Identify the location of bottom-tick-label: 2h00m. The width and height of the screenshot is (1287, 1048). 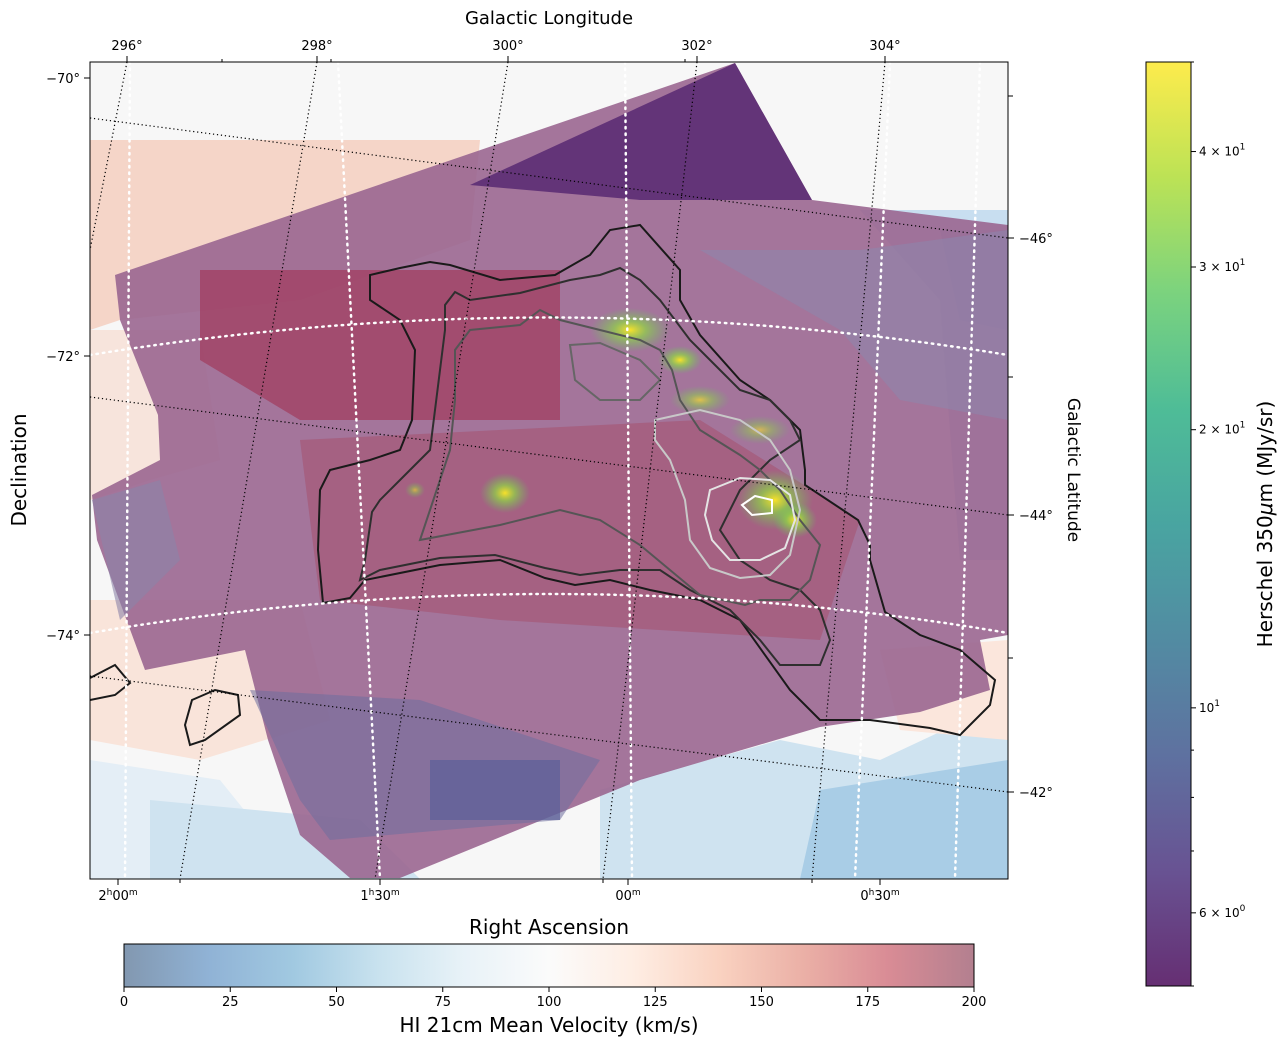
(117, 896).